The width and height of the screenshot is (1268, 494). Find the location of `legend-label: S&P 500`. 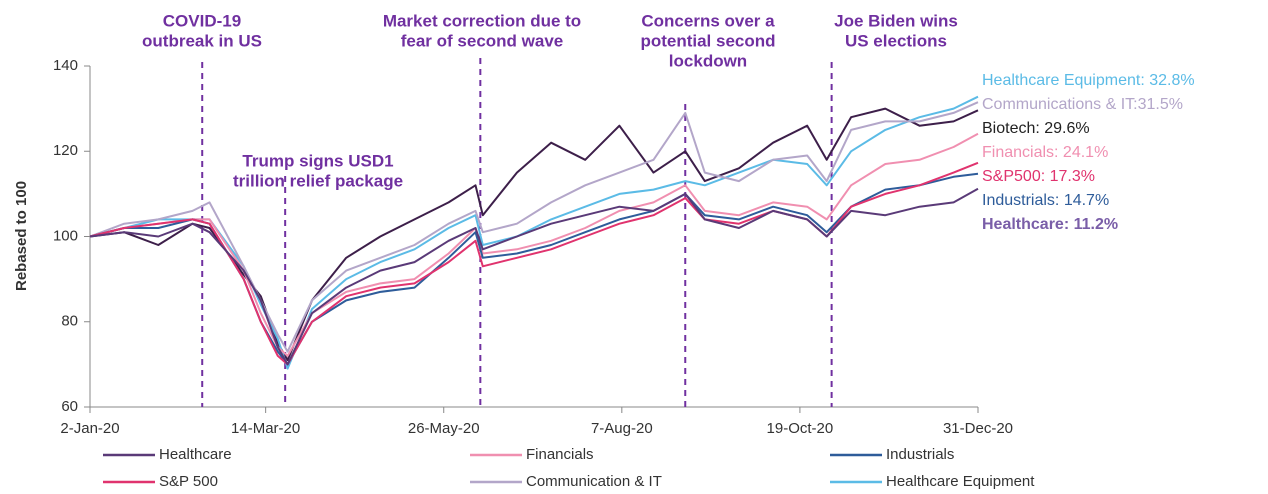

legend-label: S&P 500 is located at coordinates (188, 481).